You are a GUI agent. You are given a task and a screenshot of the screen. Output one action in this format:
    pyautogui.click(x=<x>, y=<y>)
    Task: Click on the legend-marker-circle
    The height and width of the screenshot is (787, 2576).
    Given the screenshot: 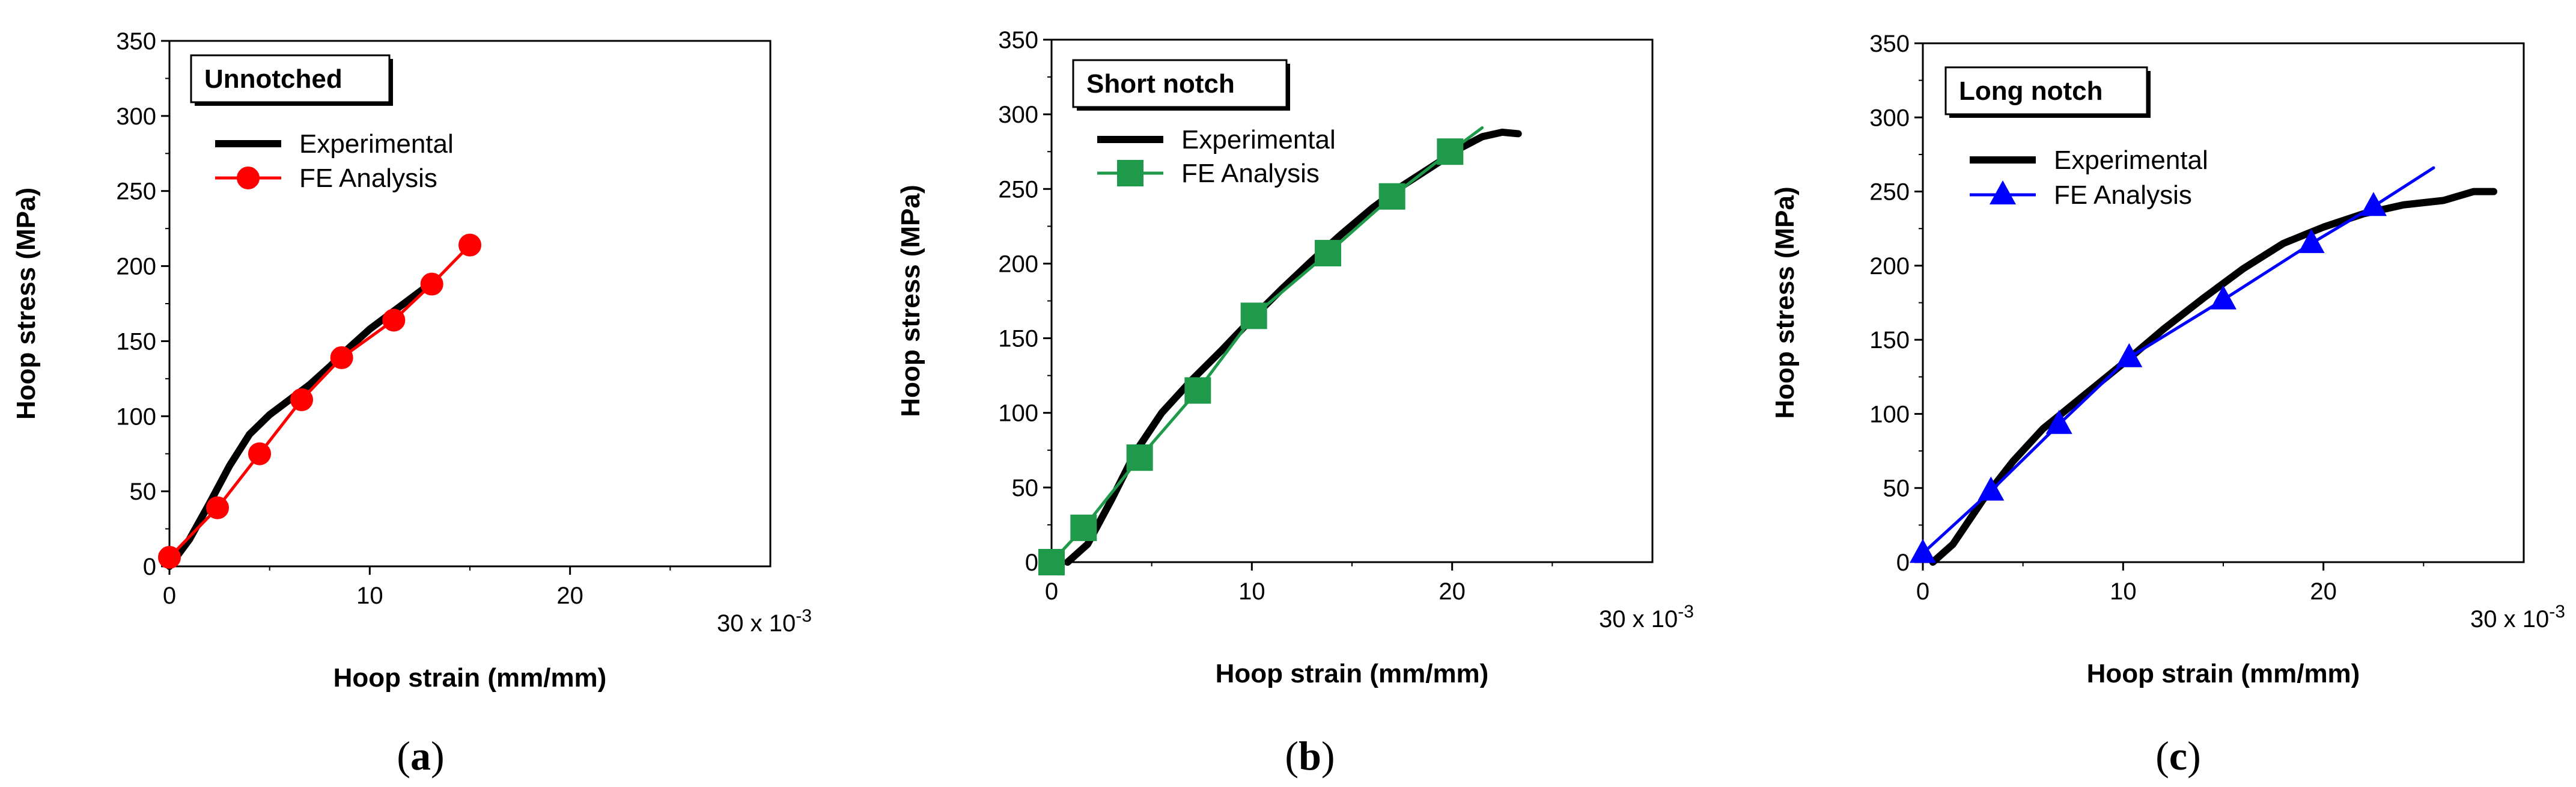 What is the action you would take?
    pyautogui.click(x=248, y=178)
    